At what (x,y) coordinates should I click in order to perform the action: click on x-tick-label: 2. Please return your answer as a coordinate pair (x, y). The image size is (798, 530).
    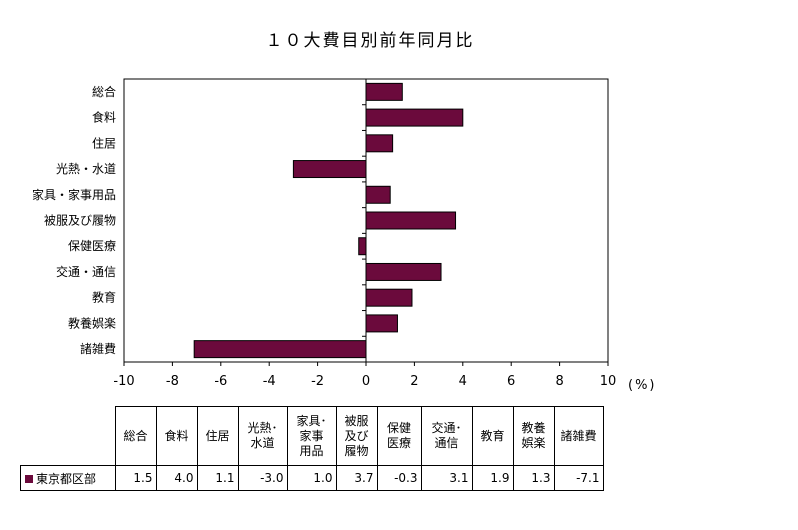
    Looking at the image, I should click on (414, 381).